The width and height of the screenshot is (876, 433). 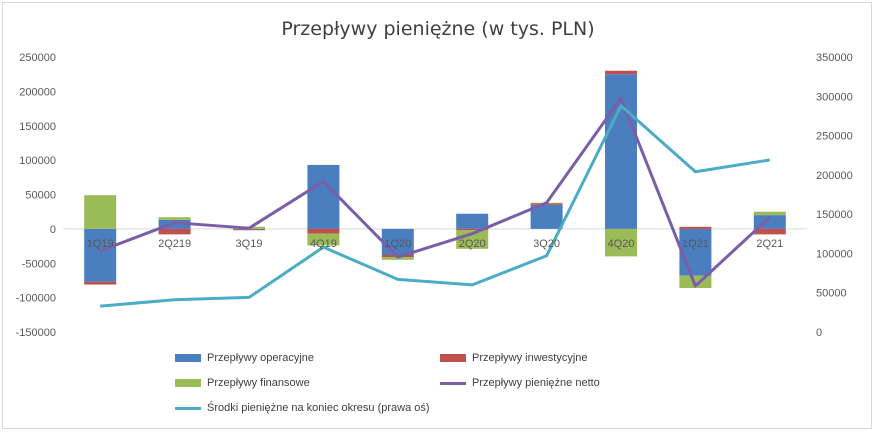 What do you see at coordinates (546, 244) in the screenshot?
I see `x-tick-label: 3Q20` at bounding box center [546, 244].